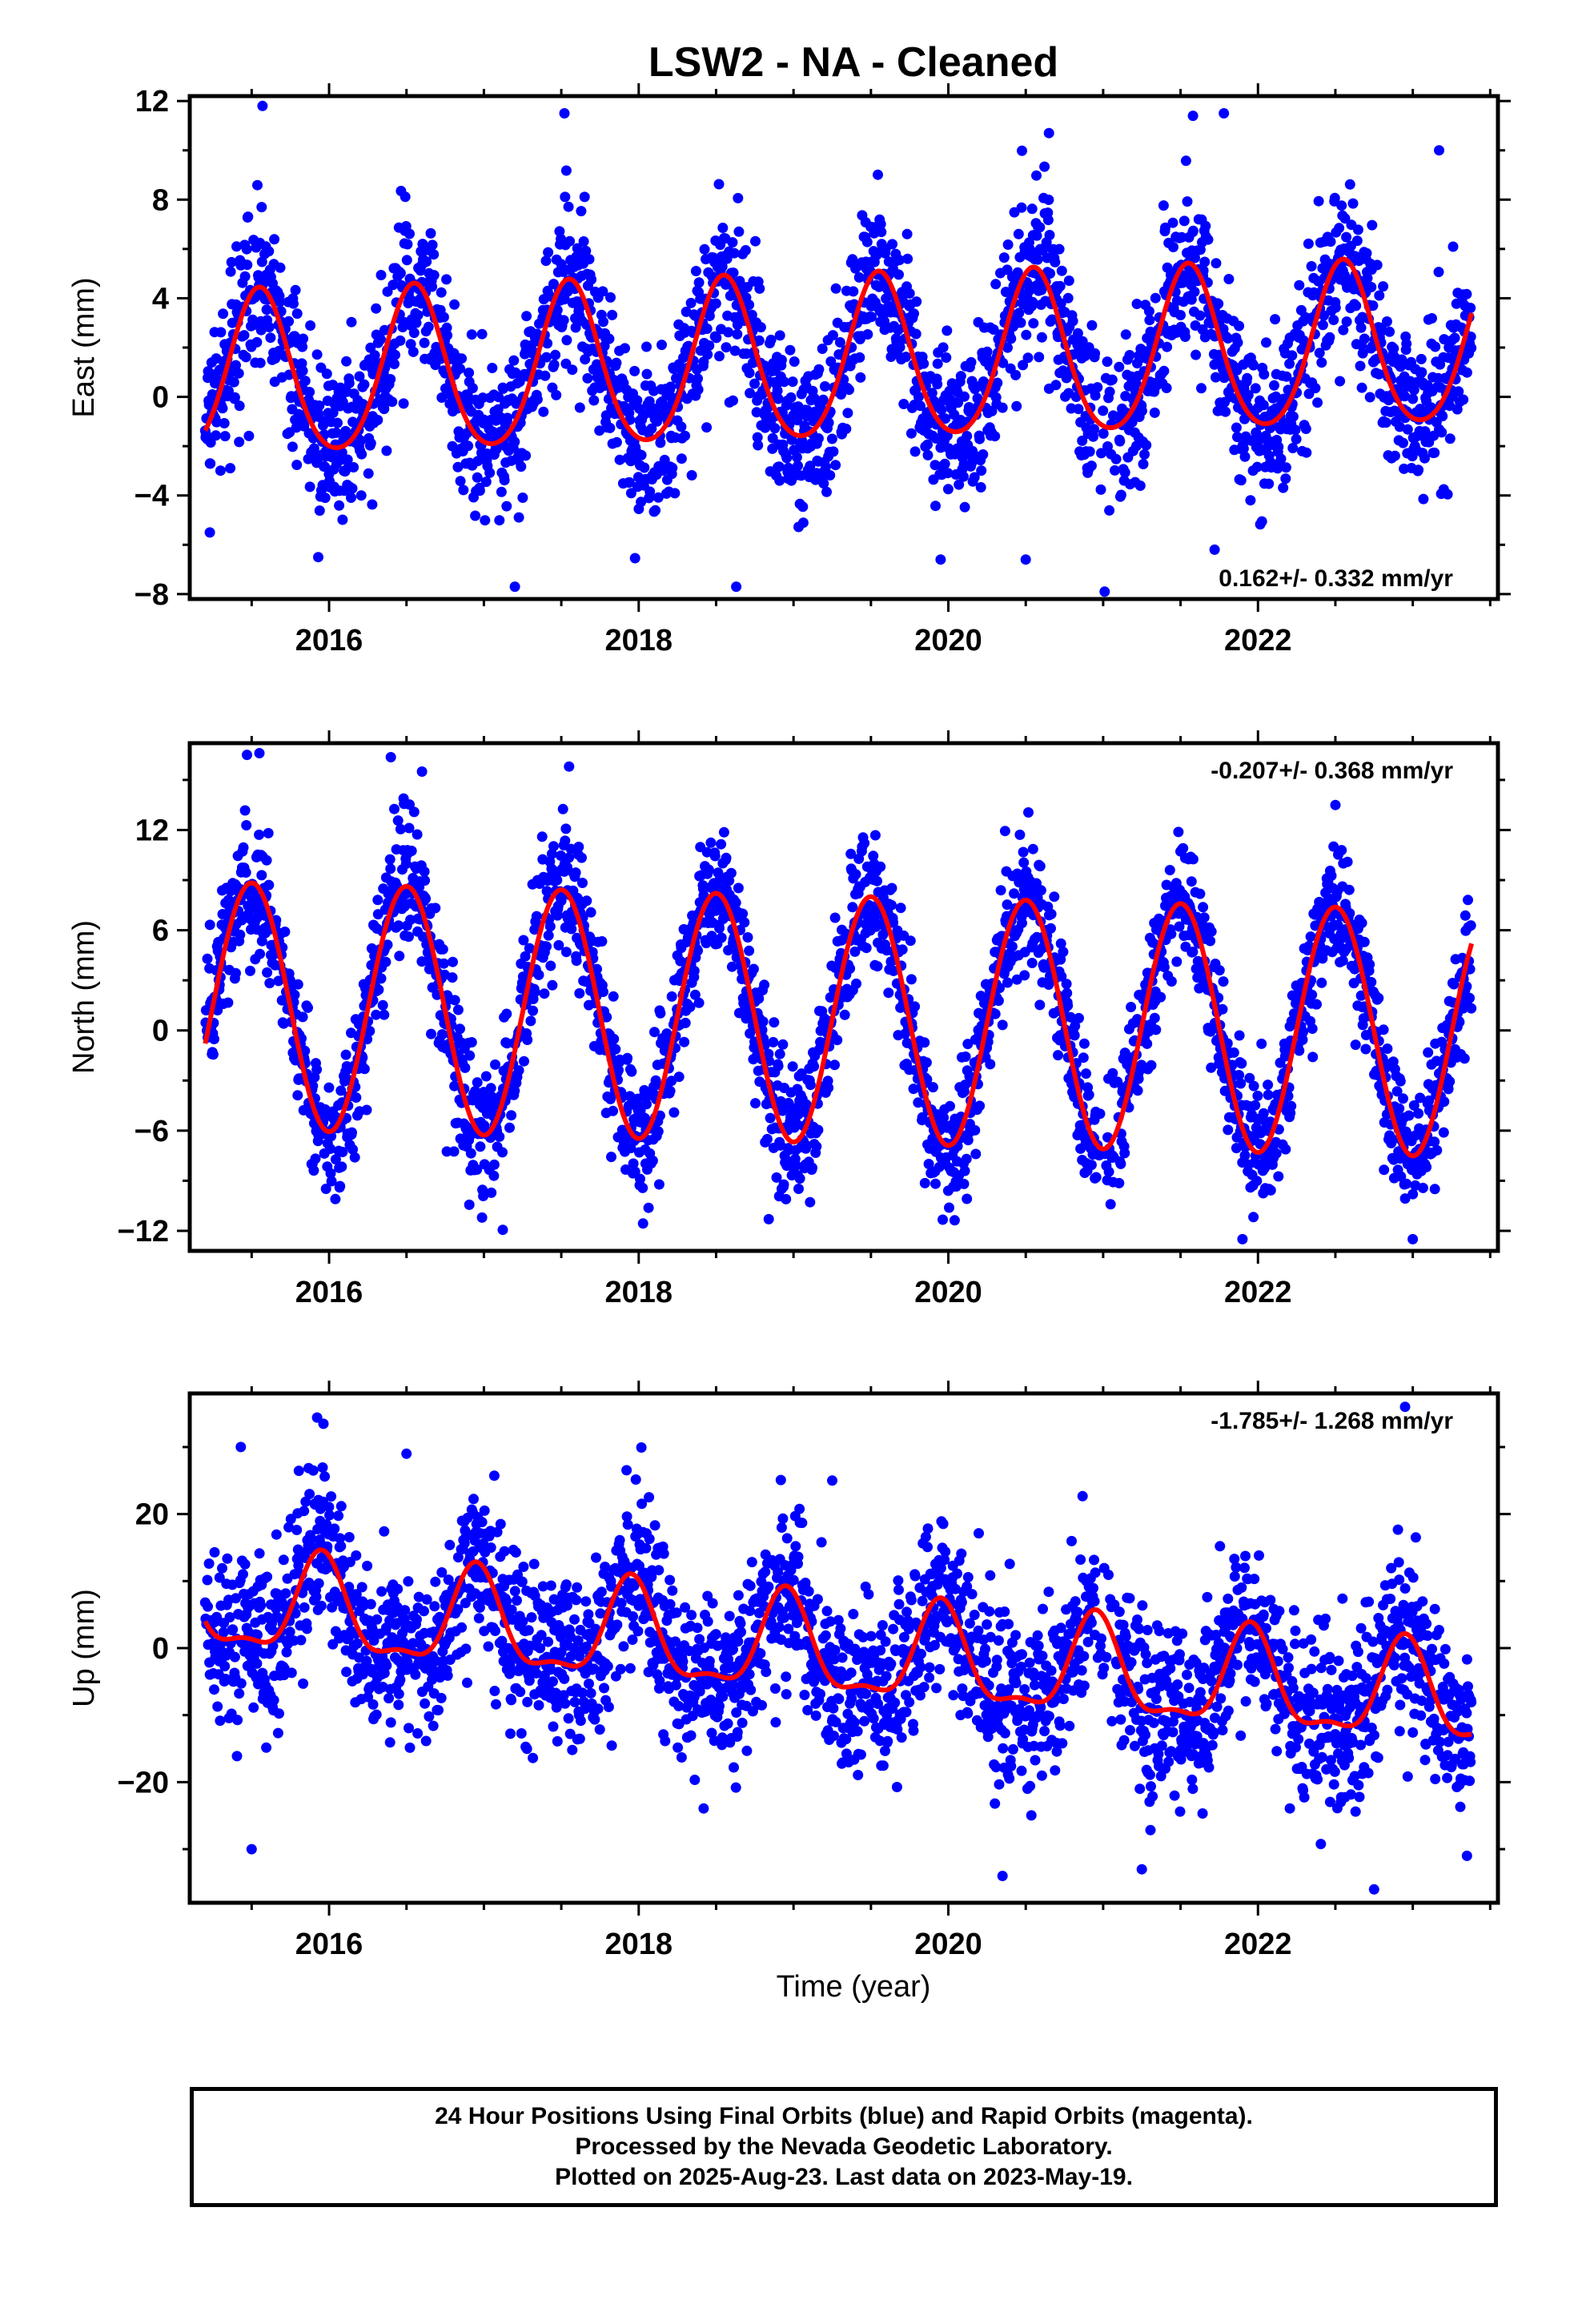 This screenshot has height=2324, width=1582. What do you see at coordinates (152, 595) in the screenshot?
I see `east-y-tick-label: −8` at bounding box center [152, 595].